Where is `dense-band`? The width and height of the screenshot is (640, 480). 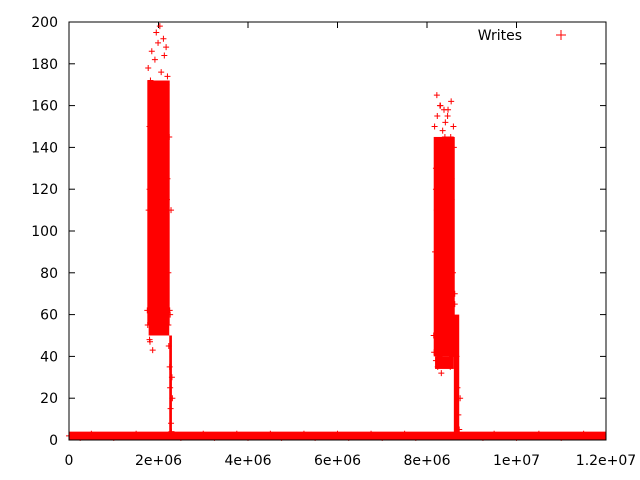
dense-band is located at coordinates (158, 203).